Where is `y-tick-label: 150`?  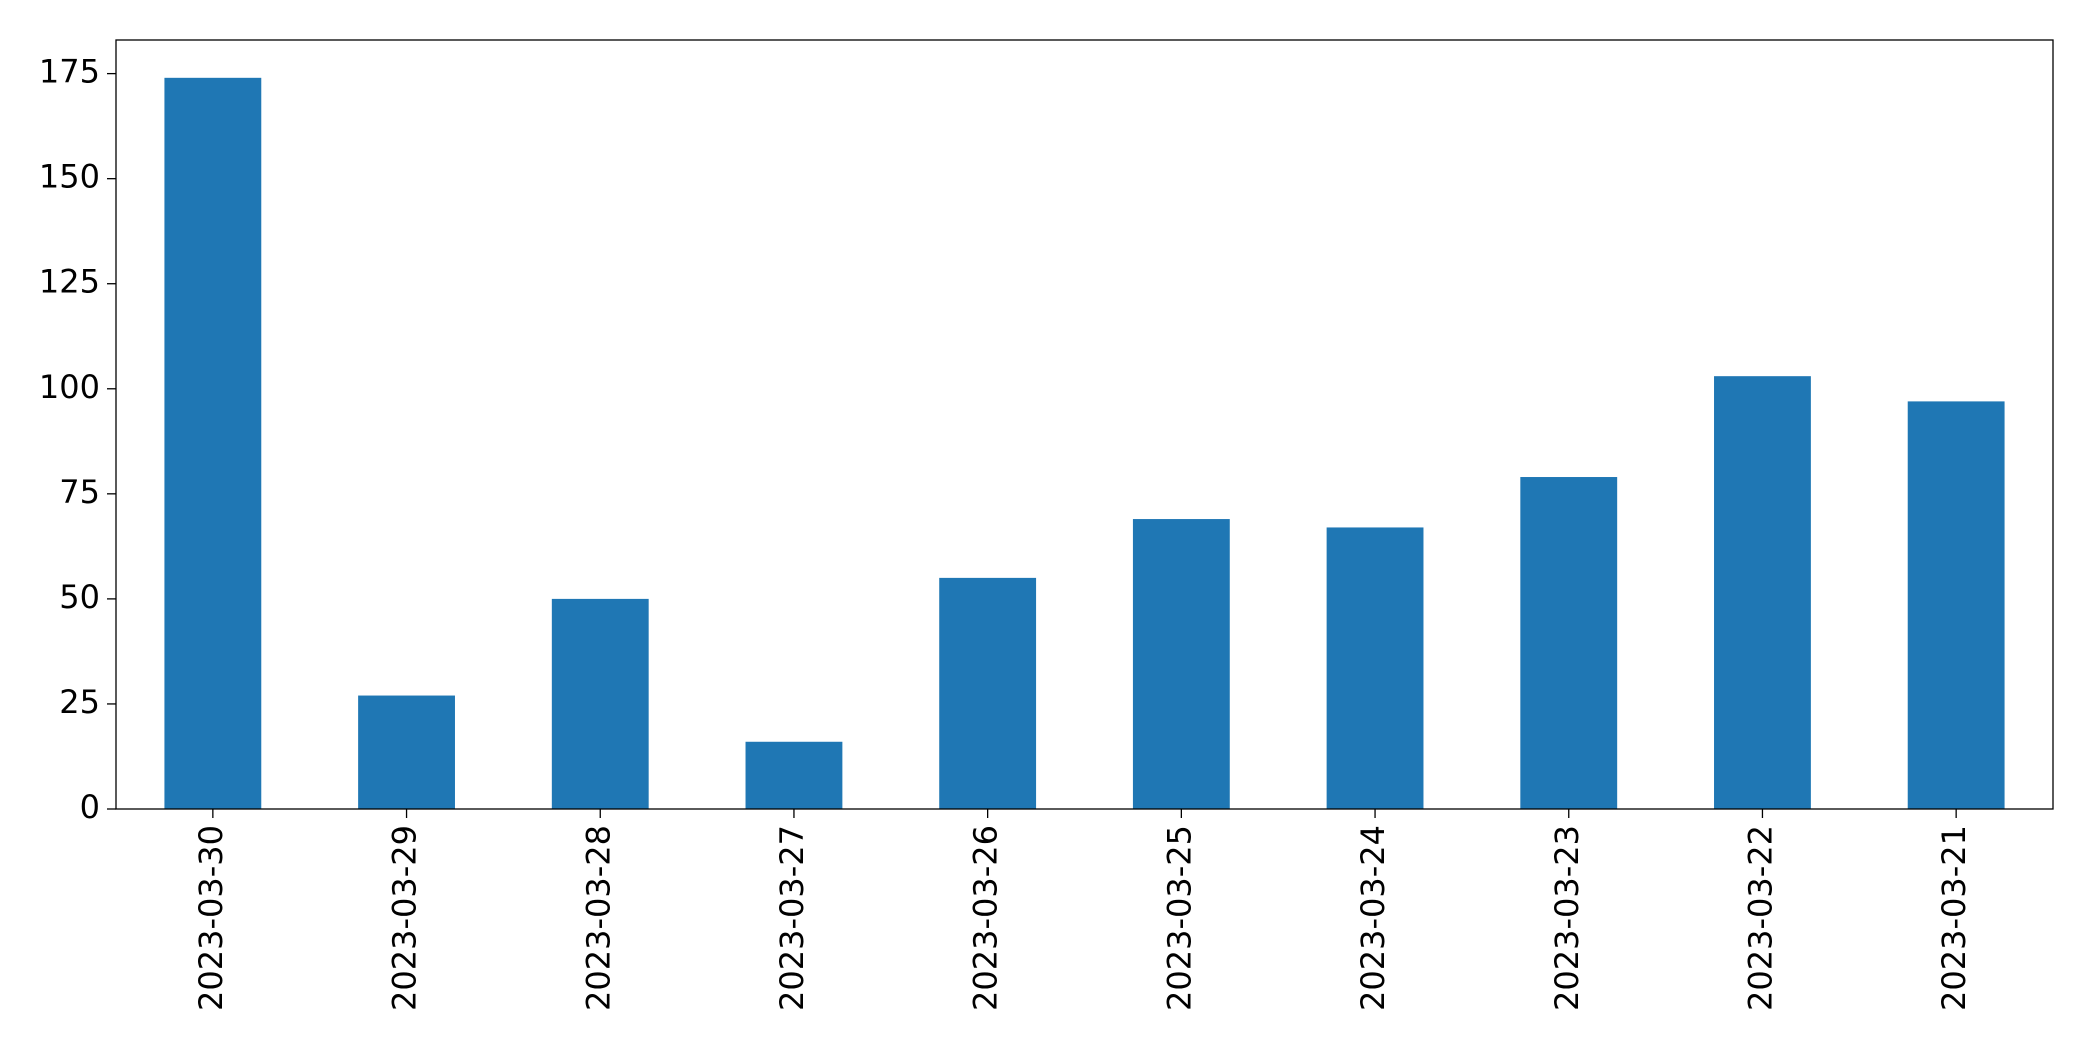 y-tick-label: 150 is located at coordinates (69, 177).